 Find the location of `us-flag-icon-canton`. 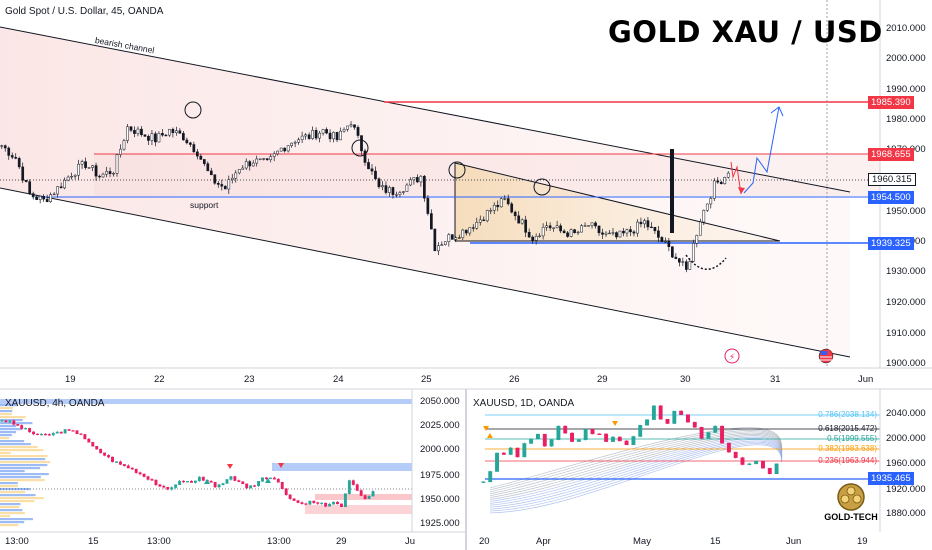

us-flag-icon-canton is located at coordinates (824, 353).